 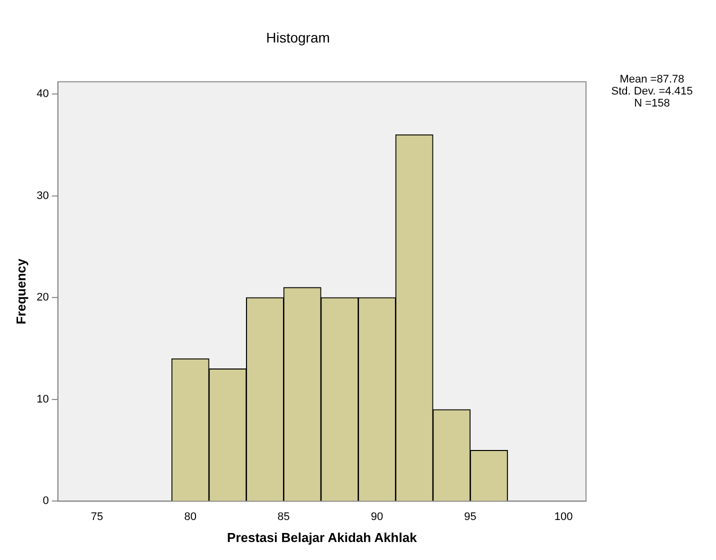 What do you see at coordinates (42, 399) in the screenshot?
I see `y-tick-label: 10` at bounding box center [42, 399].